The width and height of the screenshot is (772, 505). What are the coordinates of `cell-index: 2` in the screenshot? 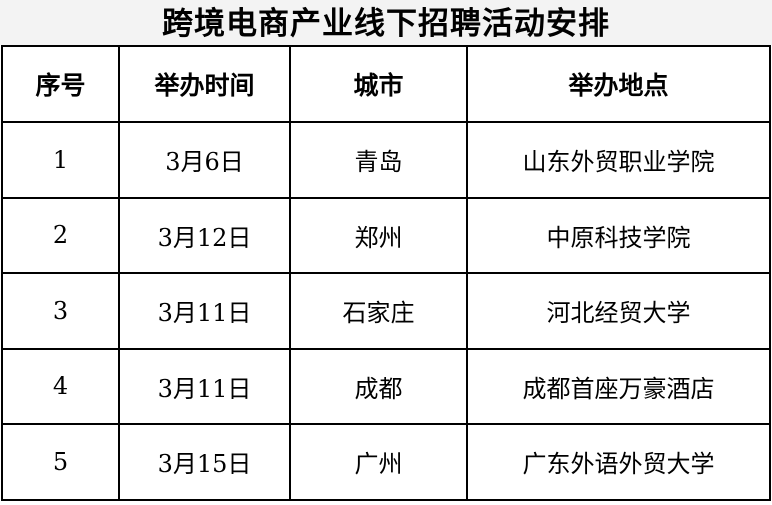 It's located at (60, 235).